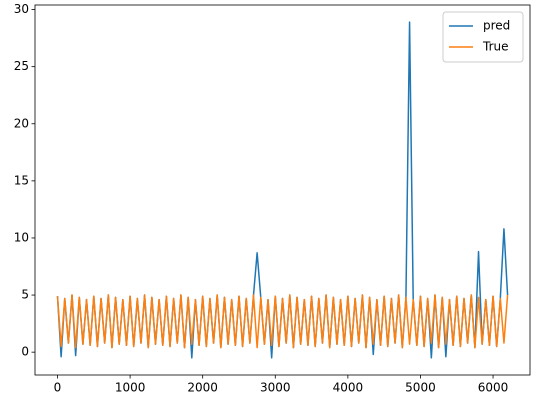 The image size is (538, 407). Describe the element at coordinates (275, 388) in the screenshot. I see `x-tick-label: 3000` at that location.